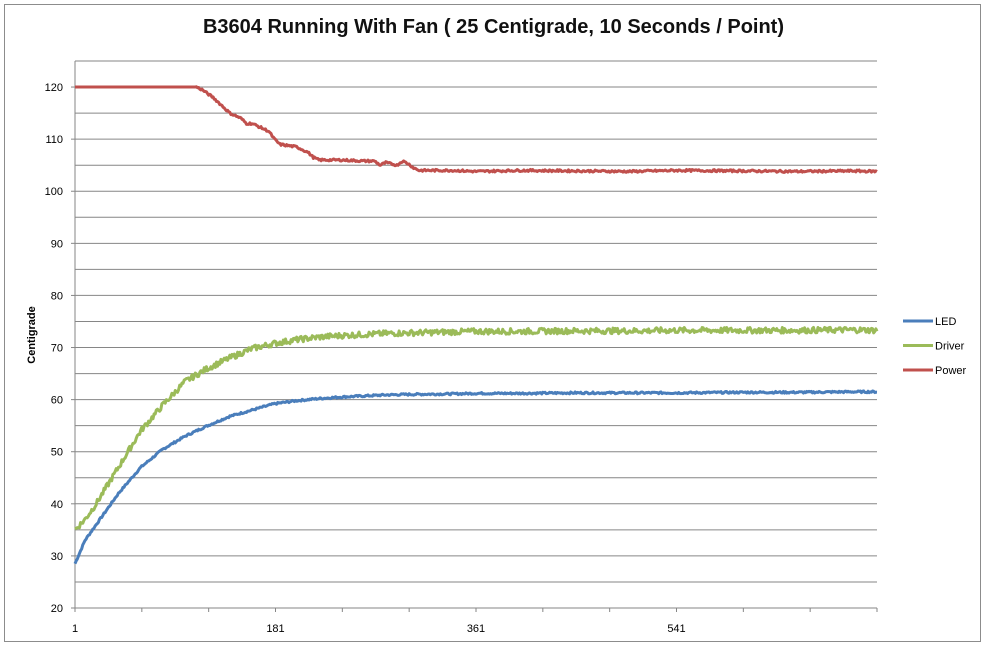 This screenshot has width=987, height=648. I want to click on legend-label-driver: Driver, so click(950, 347).